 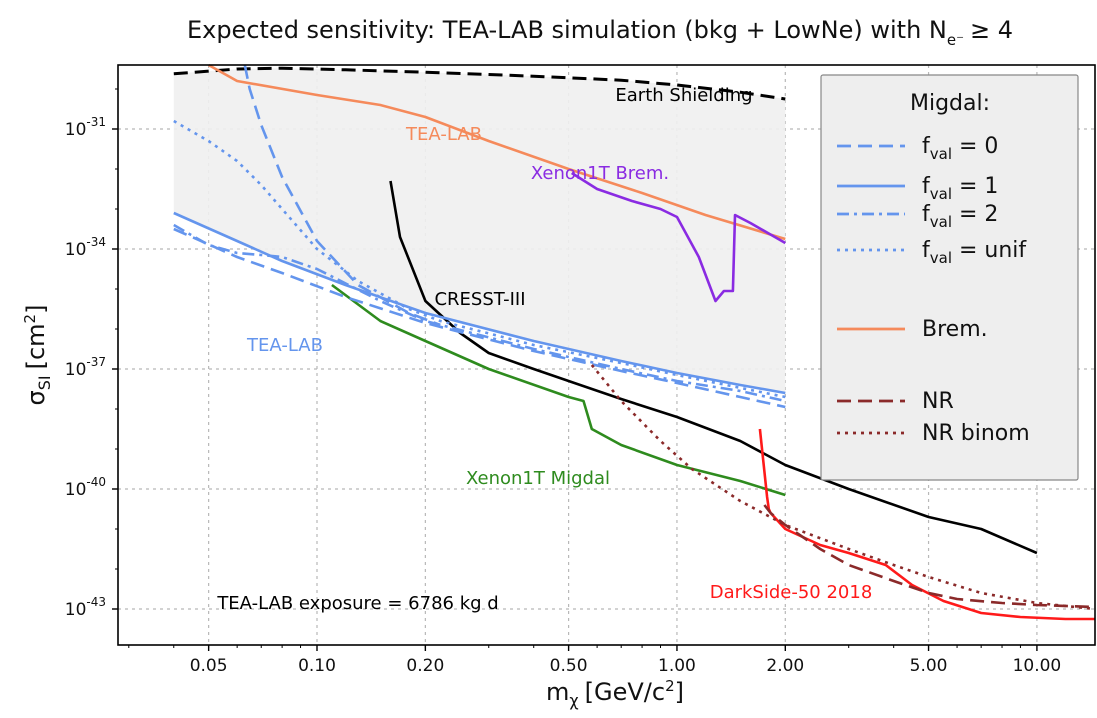 I want to click on series-migdal-f1, so click(x=479, y=303).